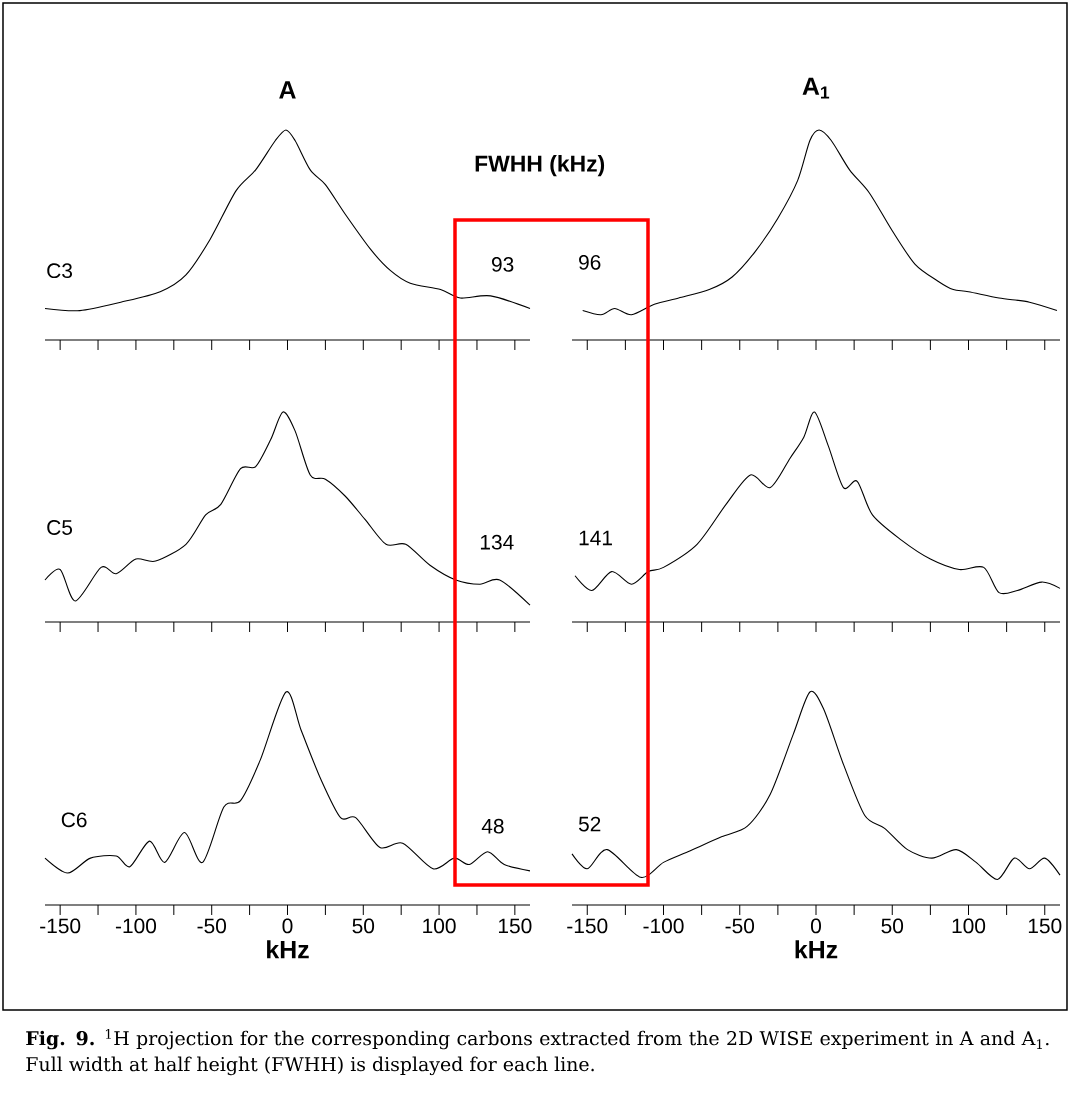 This screenshot has height=1113, width=1070. I want to click on annotation: 93, so click(502, 264).